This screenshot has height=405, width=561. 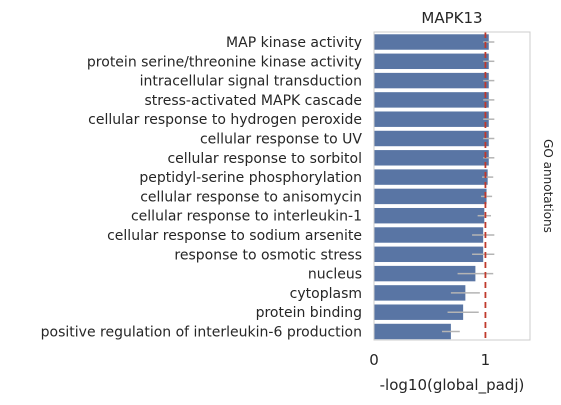 What do you see at coordinates (250, 178) in the screenshot?
I see `category-label: peptidyl-serine phosphorylation` at bounding box center [250, 178].